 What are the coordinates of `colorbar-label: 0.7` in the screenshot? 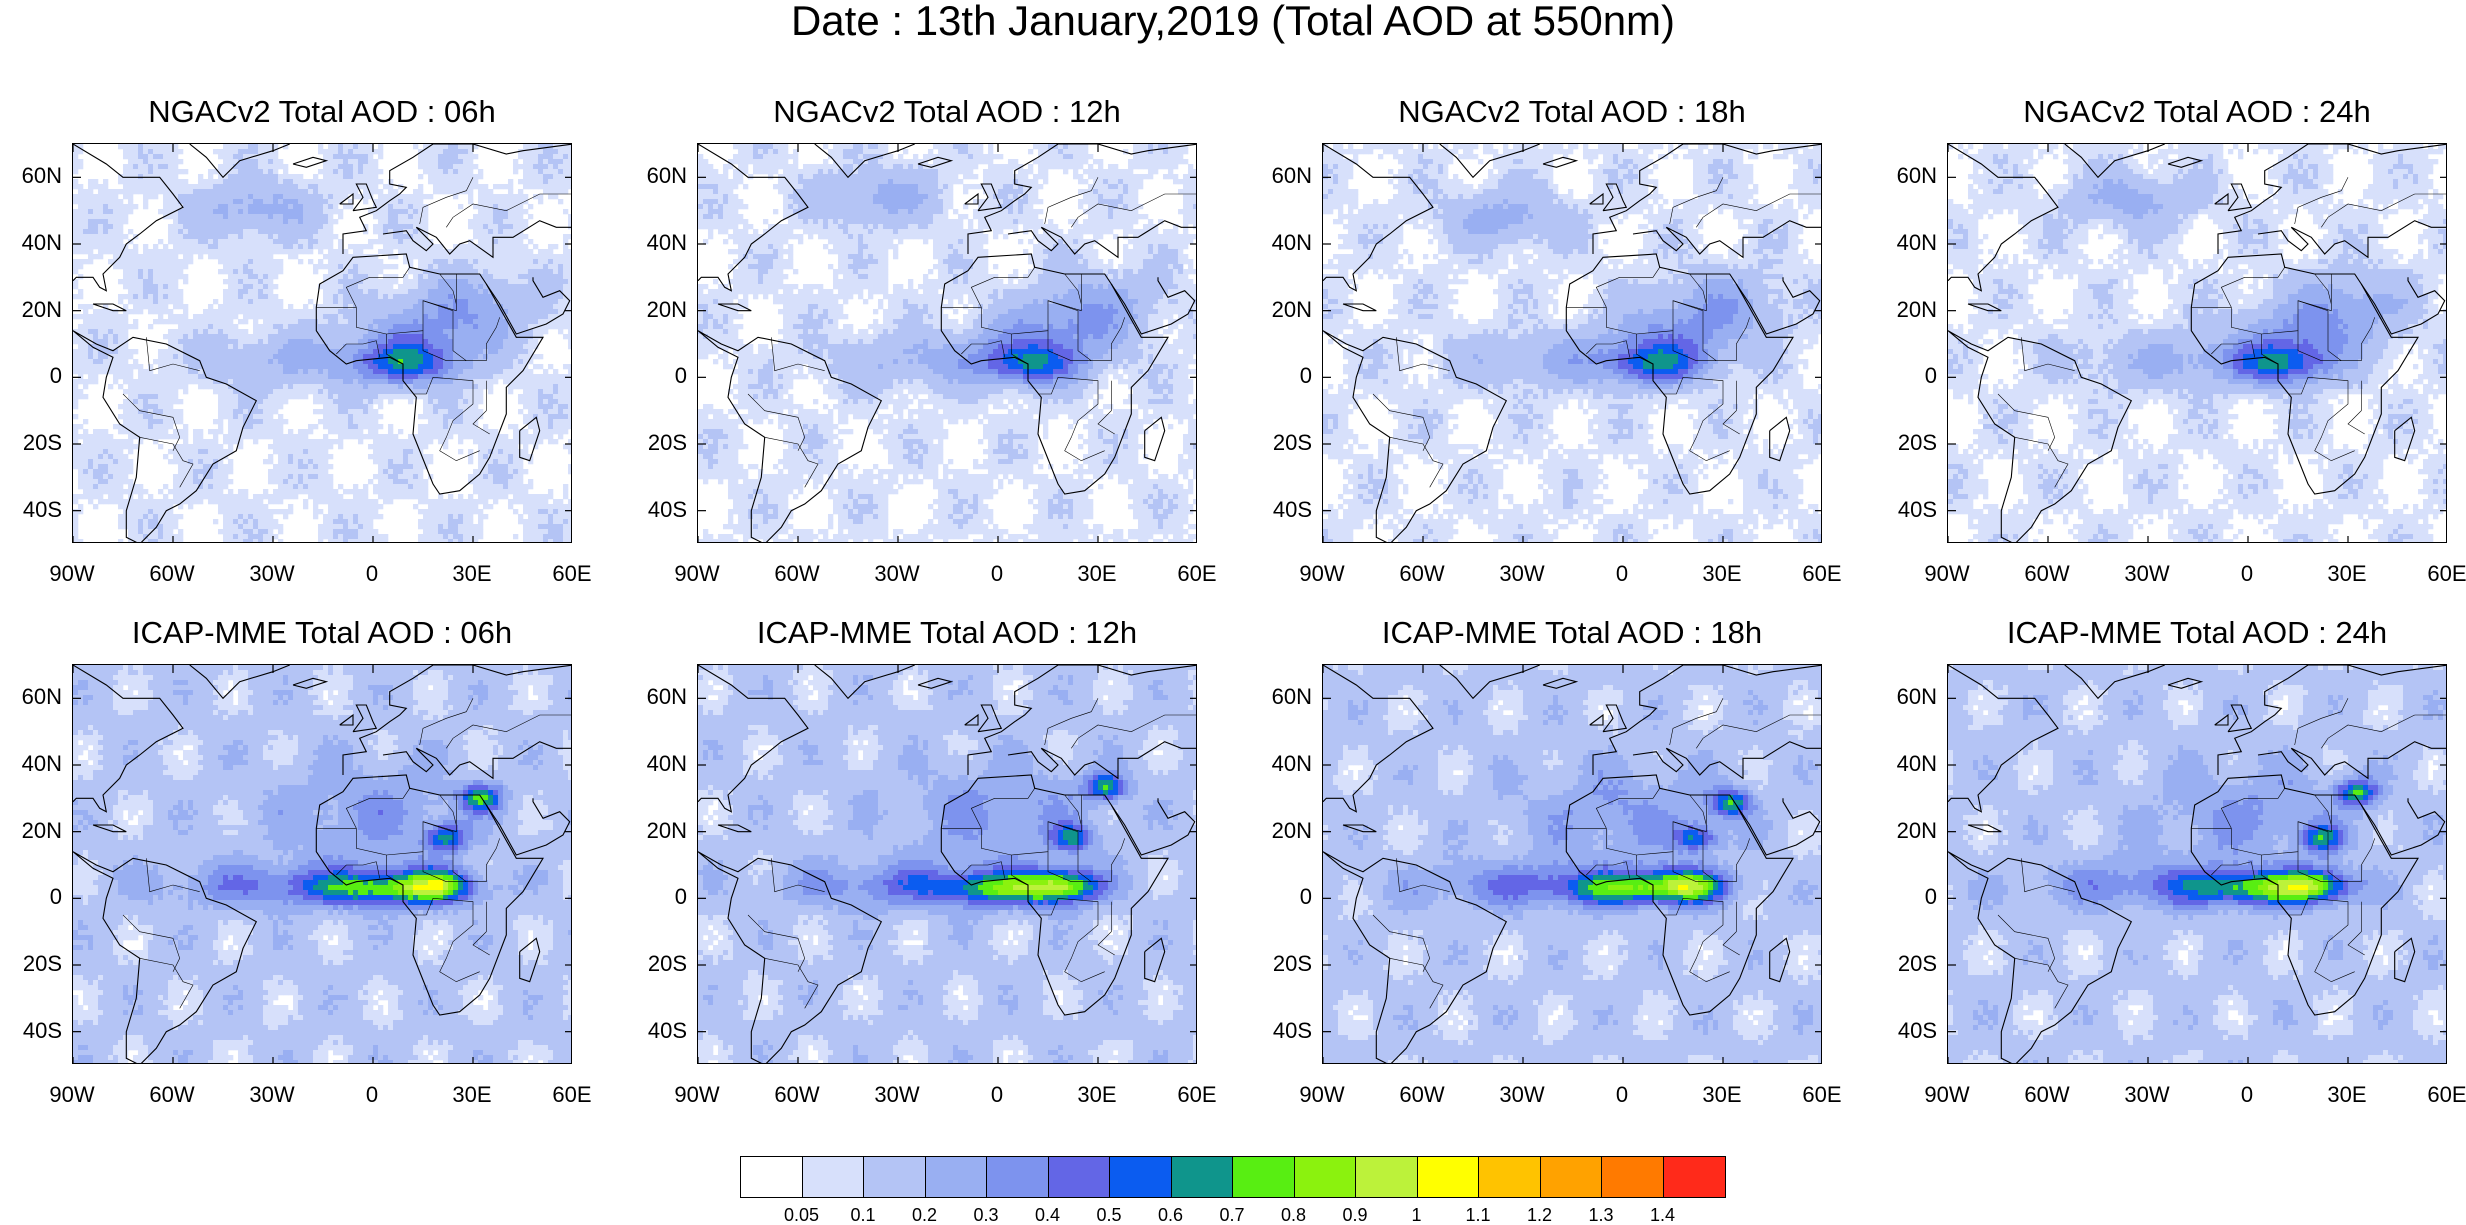 It's located at (1232, 1215).